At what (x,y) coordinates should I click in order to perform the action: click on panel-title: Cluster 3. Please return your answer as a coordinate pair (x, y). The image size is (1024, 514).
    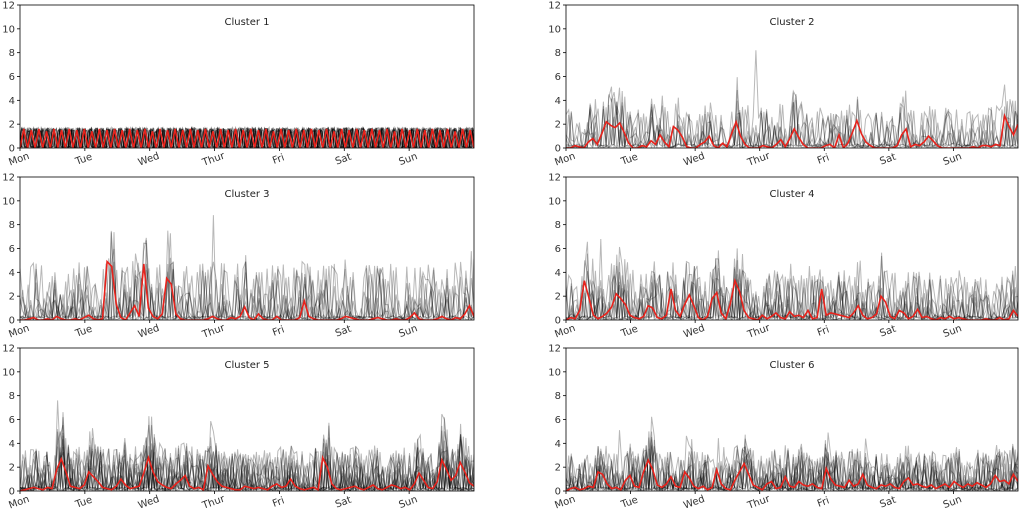
    Looking at the image, I should click on (246, 194).